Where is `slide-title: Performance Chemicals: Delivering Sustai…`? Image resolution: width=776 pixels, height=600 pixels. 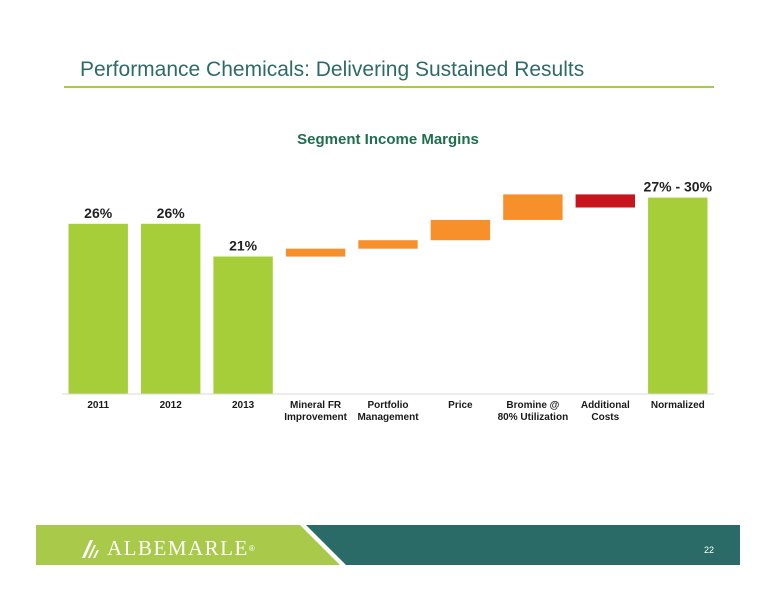 slide-title: Performance Chemicals: Delivering Sustai… is located at coordinates (332, 69).